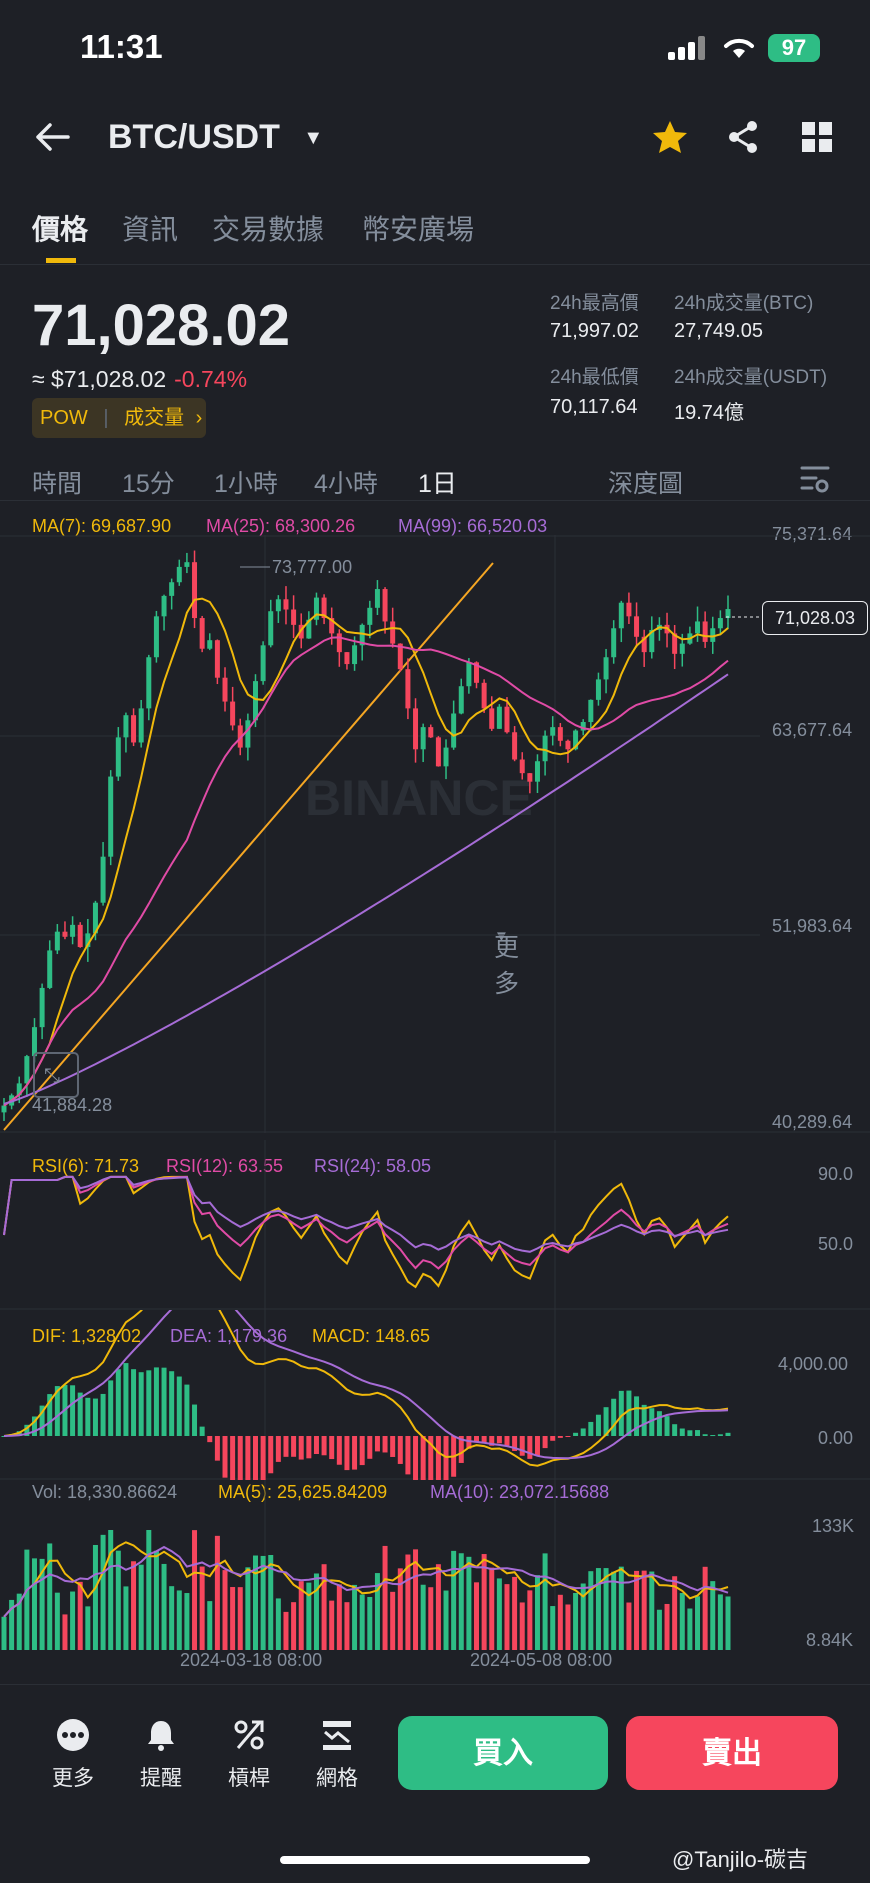 This screenshot has height=1883, width=870. I want to click on chart-settings-icon, so click(815, 479).